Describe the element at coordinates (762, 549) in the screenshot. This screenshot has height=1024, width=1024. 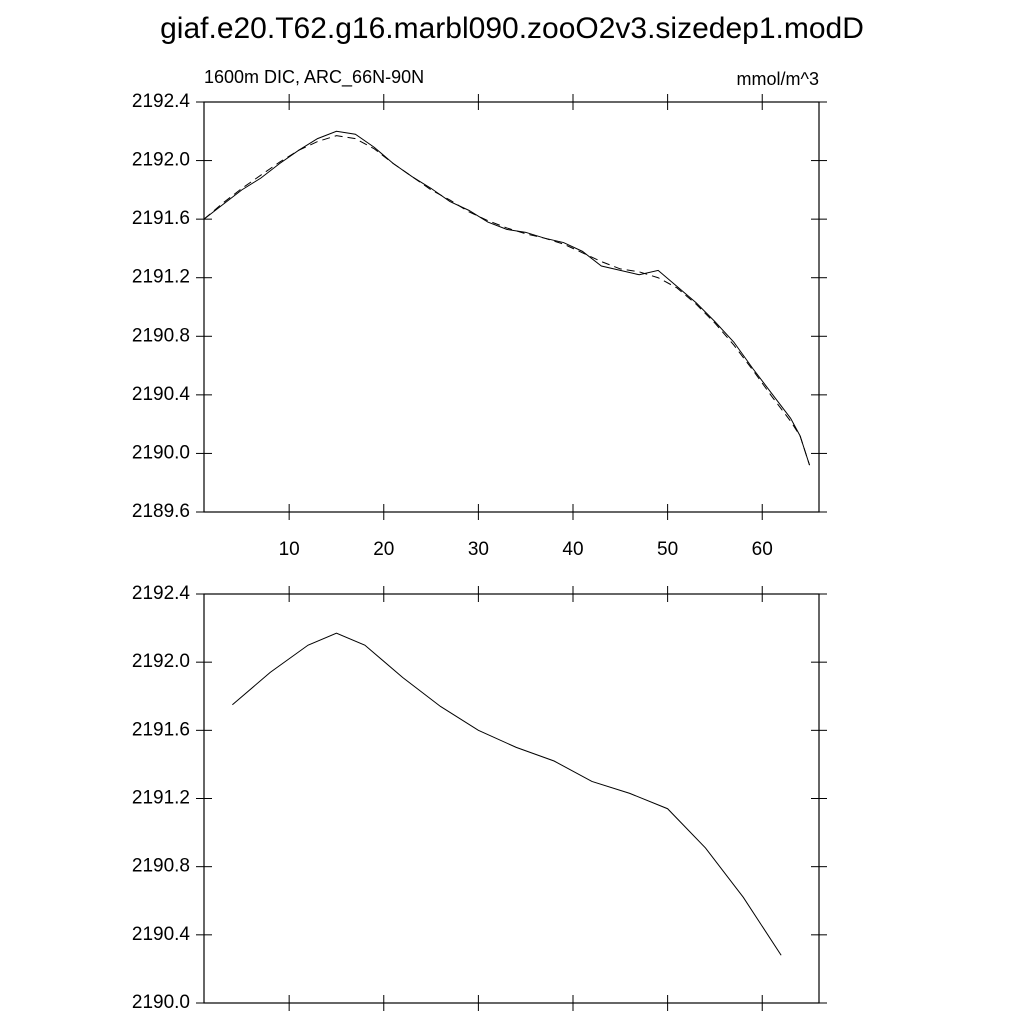
I see `x-tick-label: 60` at that location.